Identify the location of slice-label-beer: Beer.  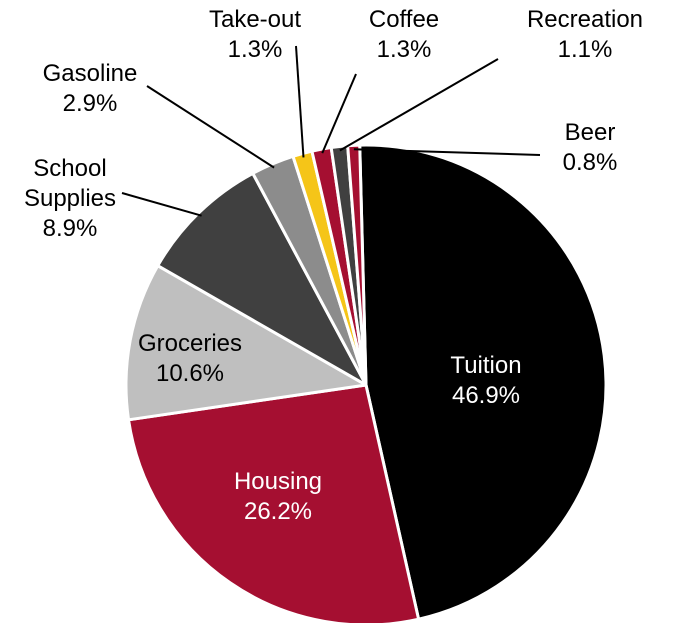
(590, 132).